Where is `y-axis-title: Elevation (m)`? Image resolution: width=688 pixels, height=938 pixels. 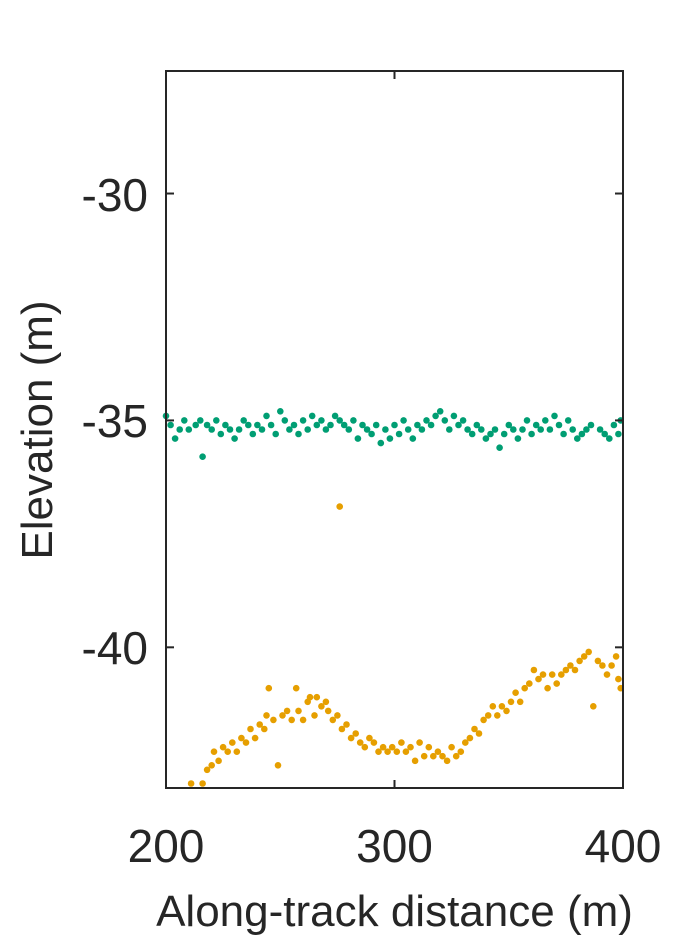
y-axis-title: Elevation (m) is located at coordinates (37, 429).